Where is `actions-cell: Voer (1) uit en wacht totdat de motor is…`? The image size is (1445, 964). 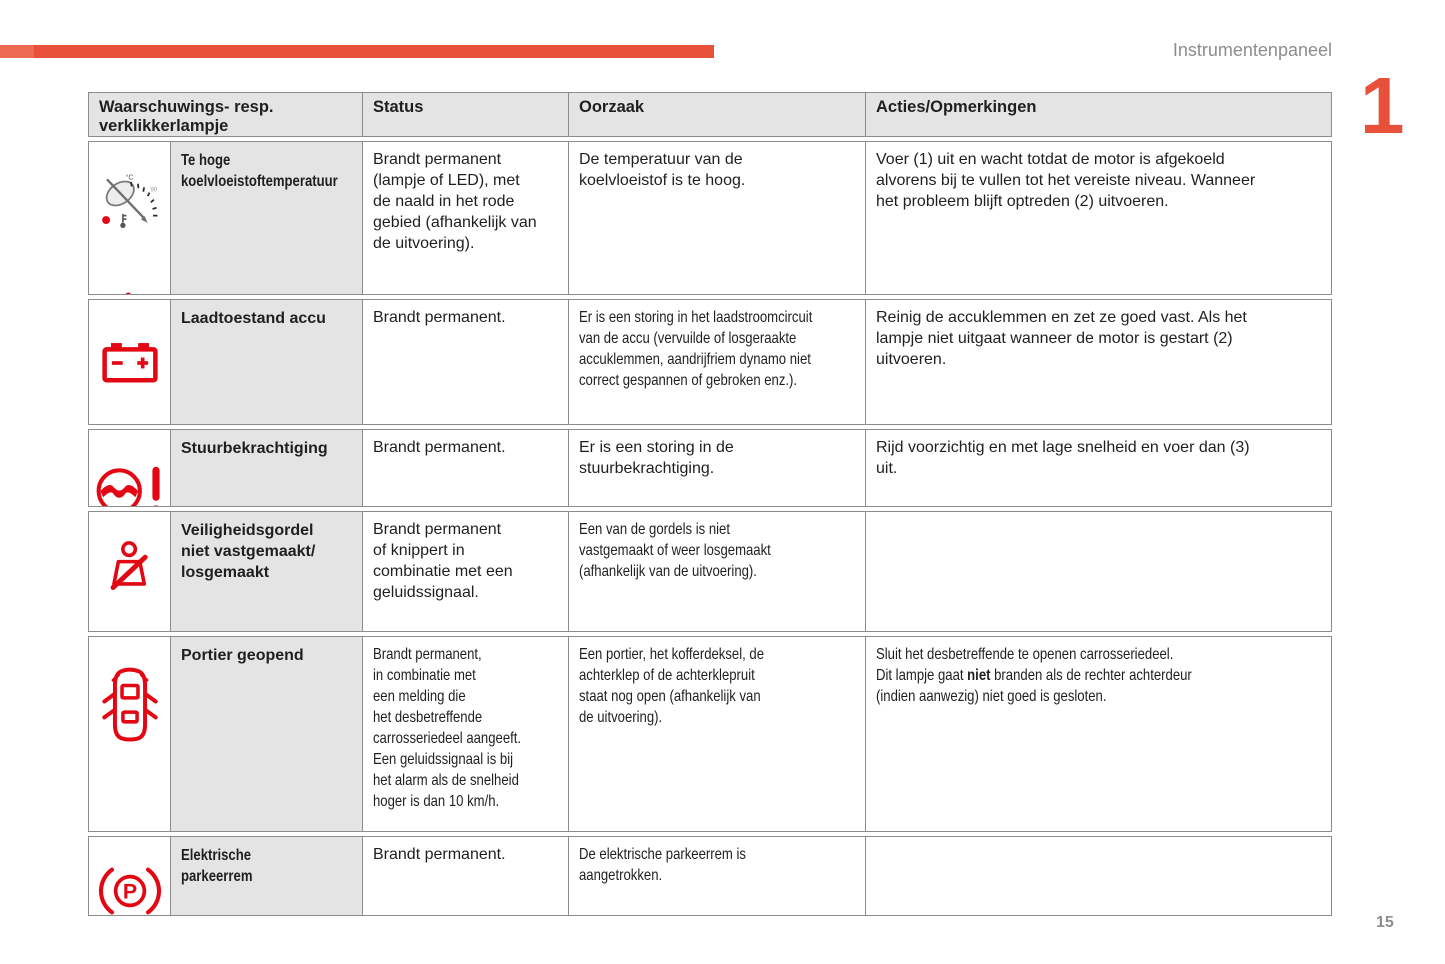 actions-cell: Voer (1) uit en wacht totdat de motor is… is located at coordinates (1066, 180).